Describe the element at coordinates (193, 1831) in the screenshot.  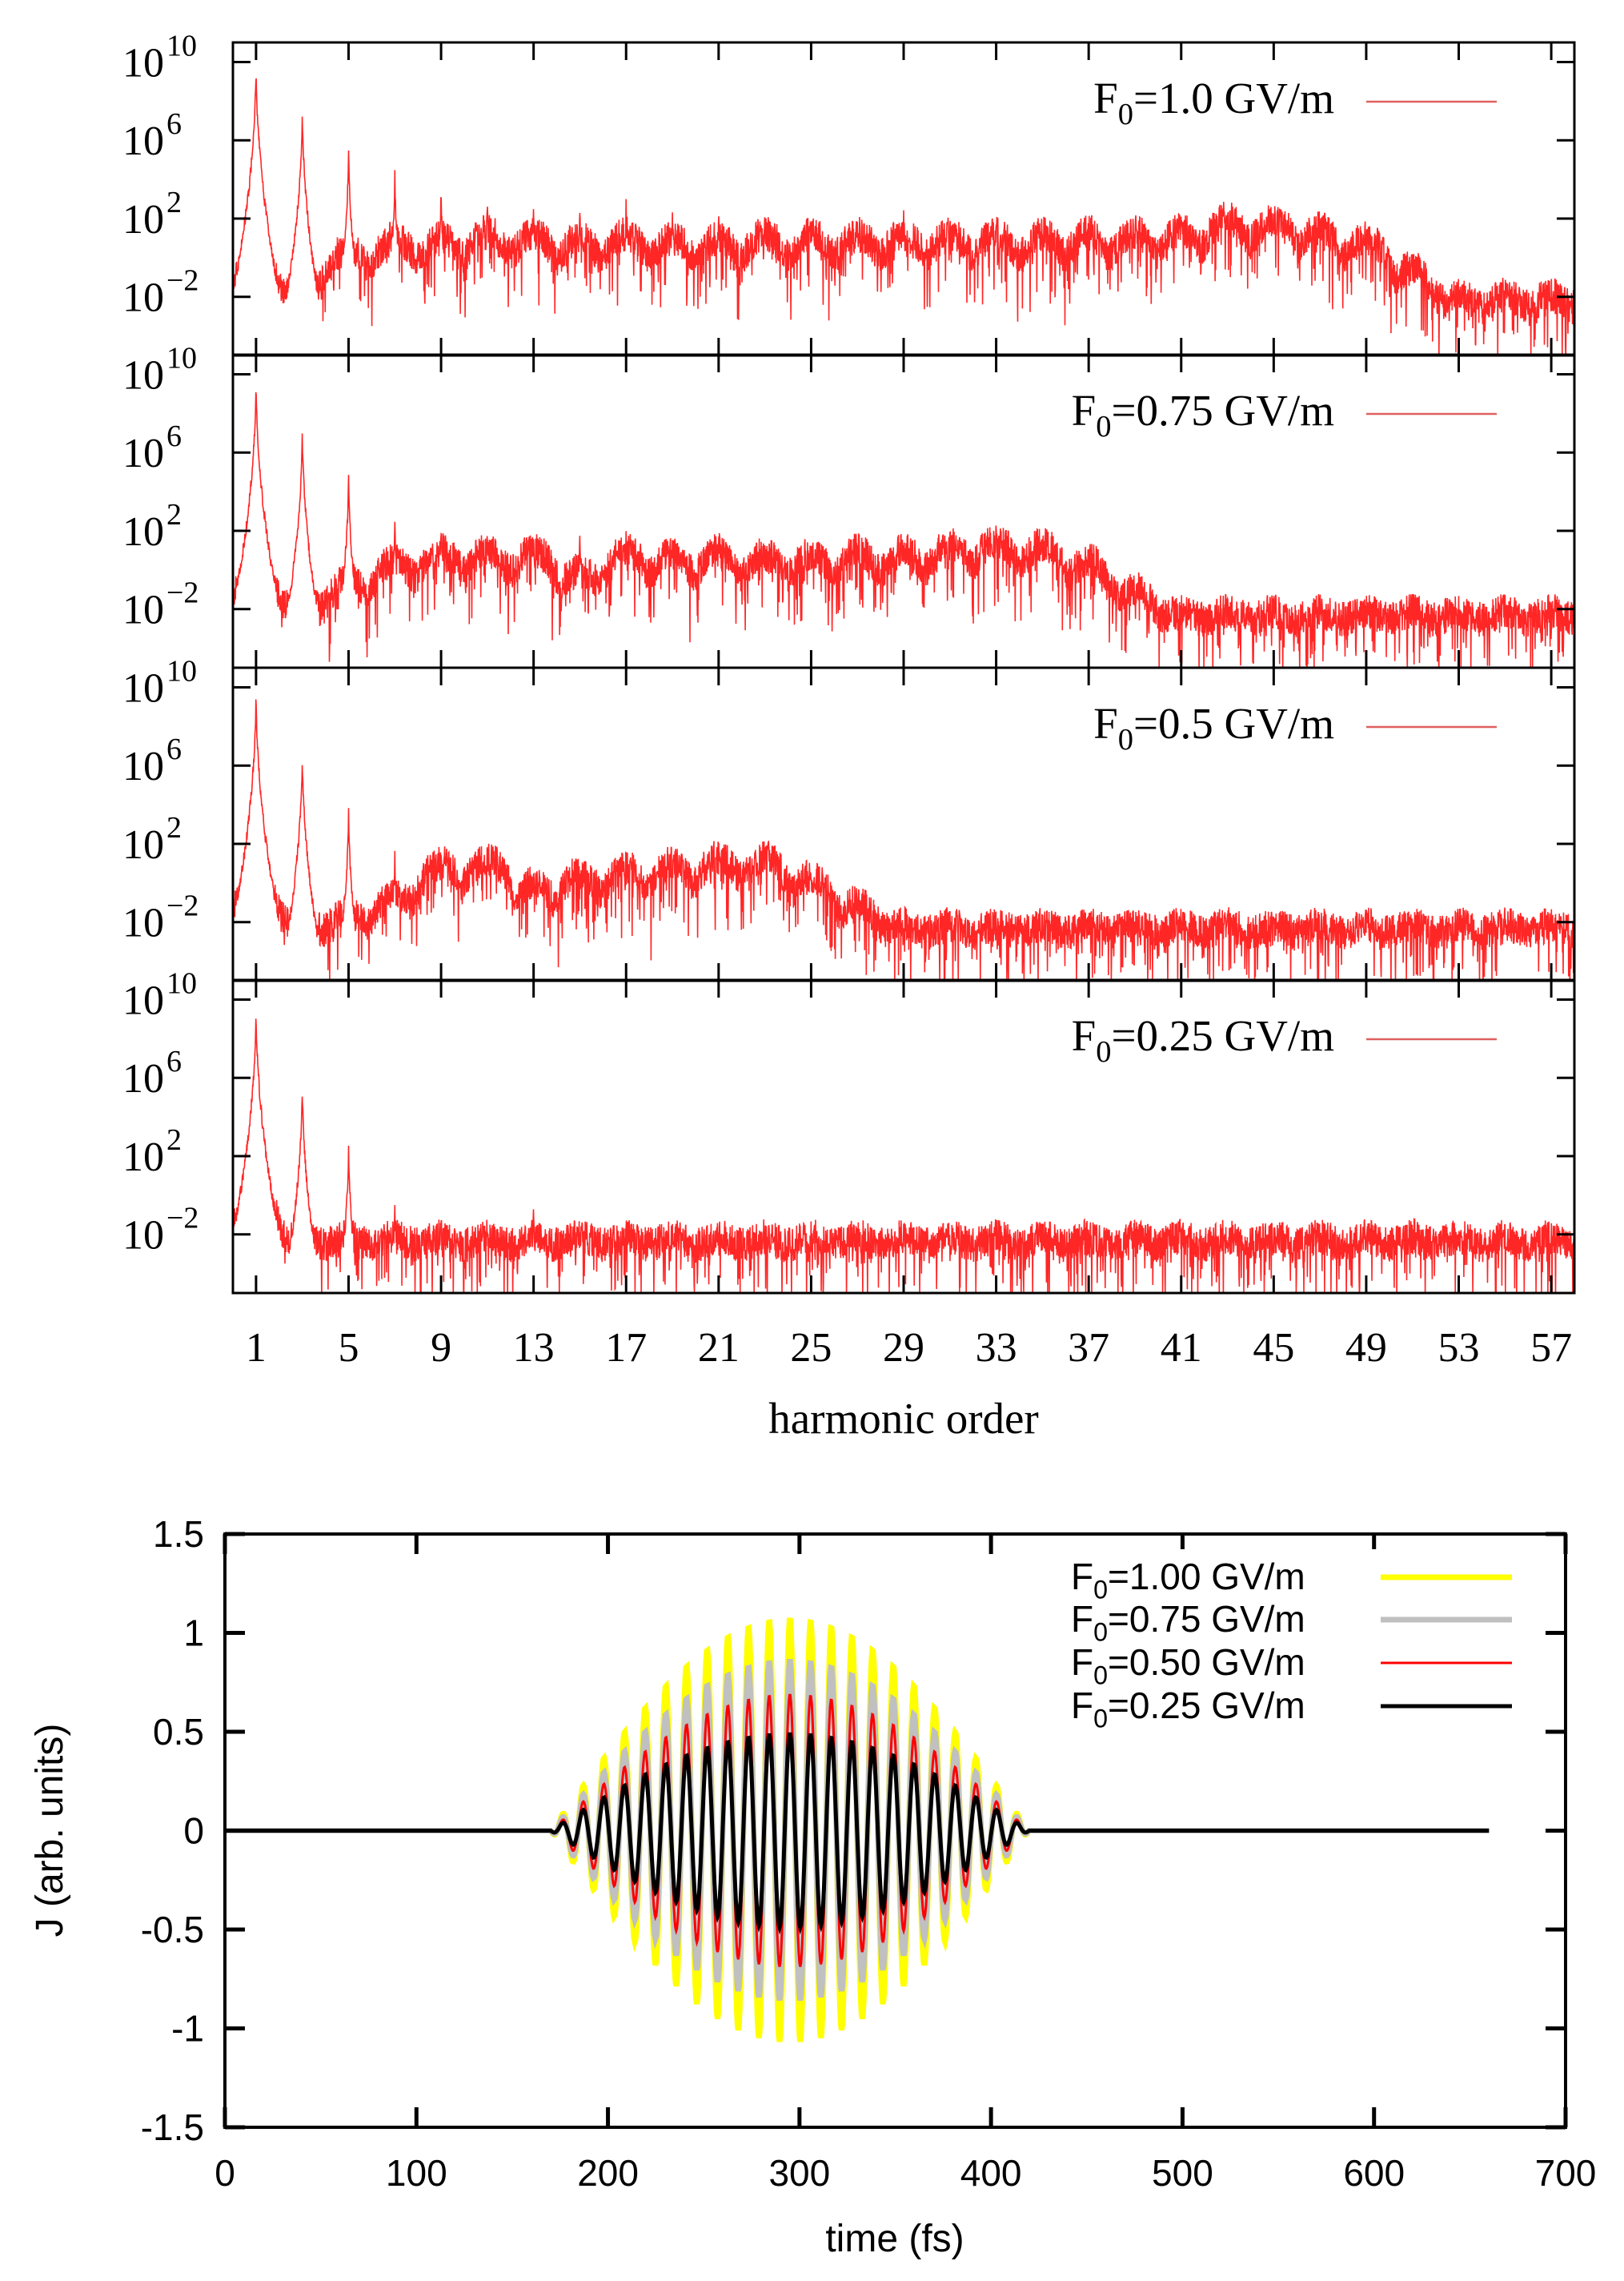
I see `y-tick-label: 0` at that location.